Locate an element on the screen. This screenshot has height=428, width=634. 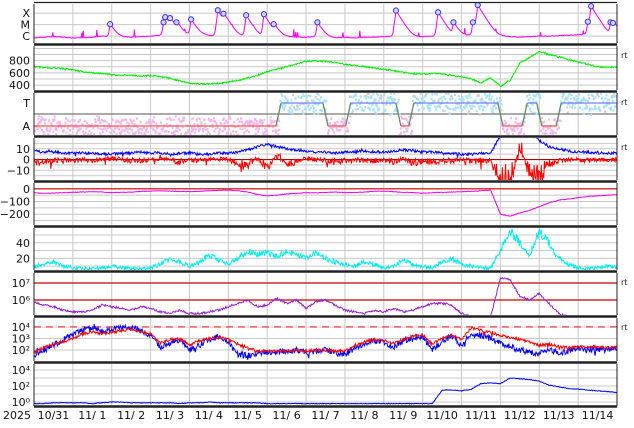
y-tick-label-imf: −10 is located at coordinates (18, 170).